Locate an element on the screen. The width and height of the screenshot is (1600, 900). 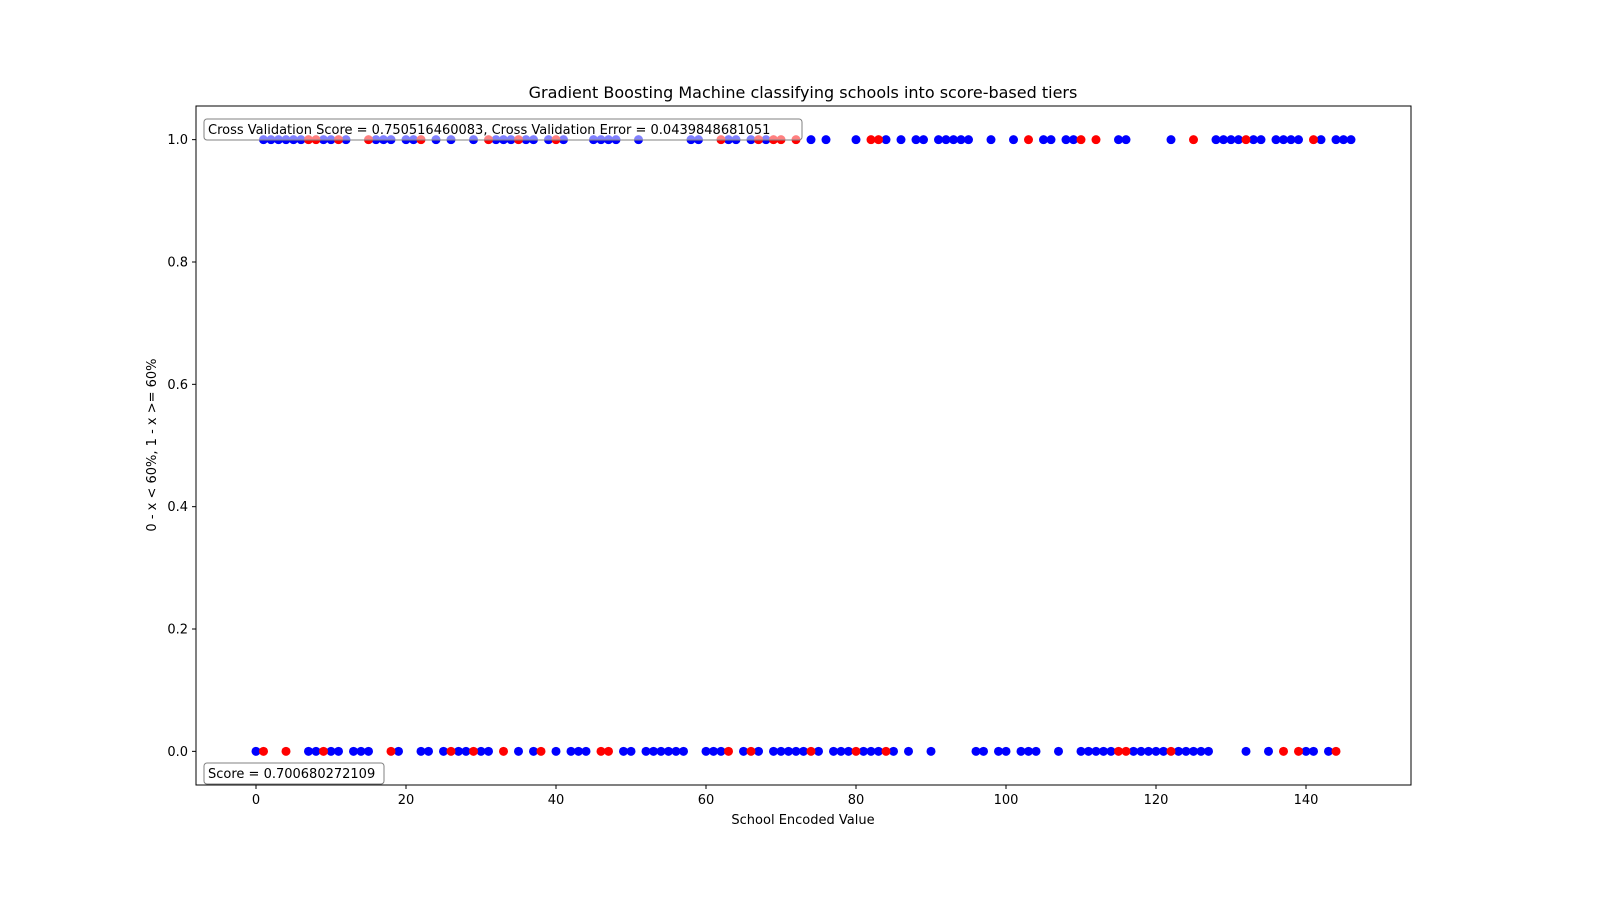
y-axis-label: 0 - x < 60%, 1 - x >= 60% is located at coordinates (152, 444).